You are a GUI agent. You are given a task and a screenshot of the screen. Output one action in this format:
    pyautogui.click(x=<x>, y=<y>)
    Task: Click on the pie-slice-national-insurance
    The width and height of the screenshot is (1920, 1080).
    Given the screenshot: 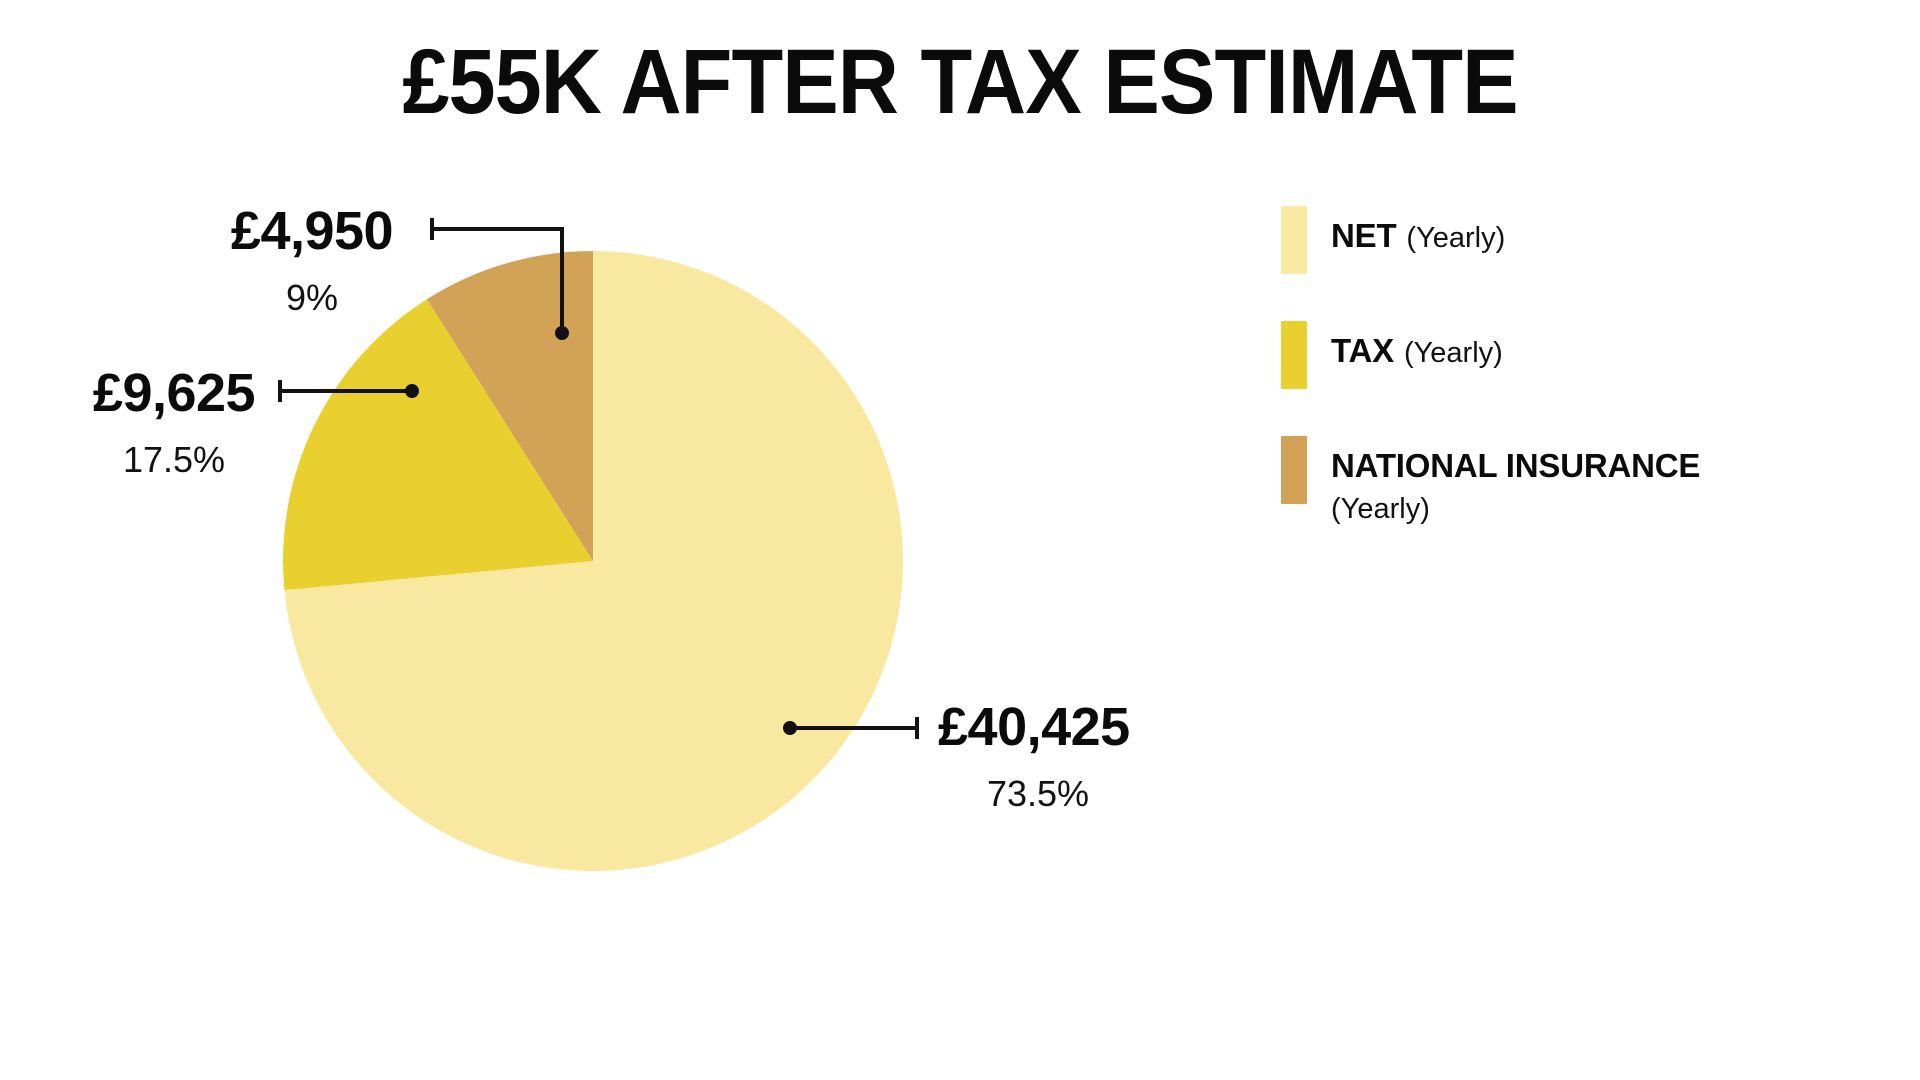 What is the action you would take?
    pyautogui.click(x=509, y=406)
    